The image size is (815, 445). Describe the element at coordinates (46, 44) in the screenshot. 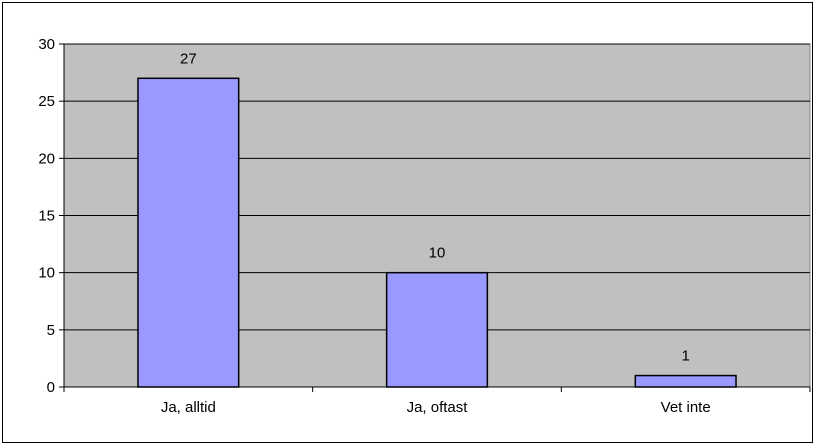

I see `y-tick-label-30: 30` at that location.